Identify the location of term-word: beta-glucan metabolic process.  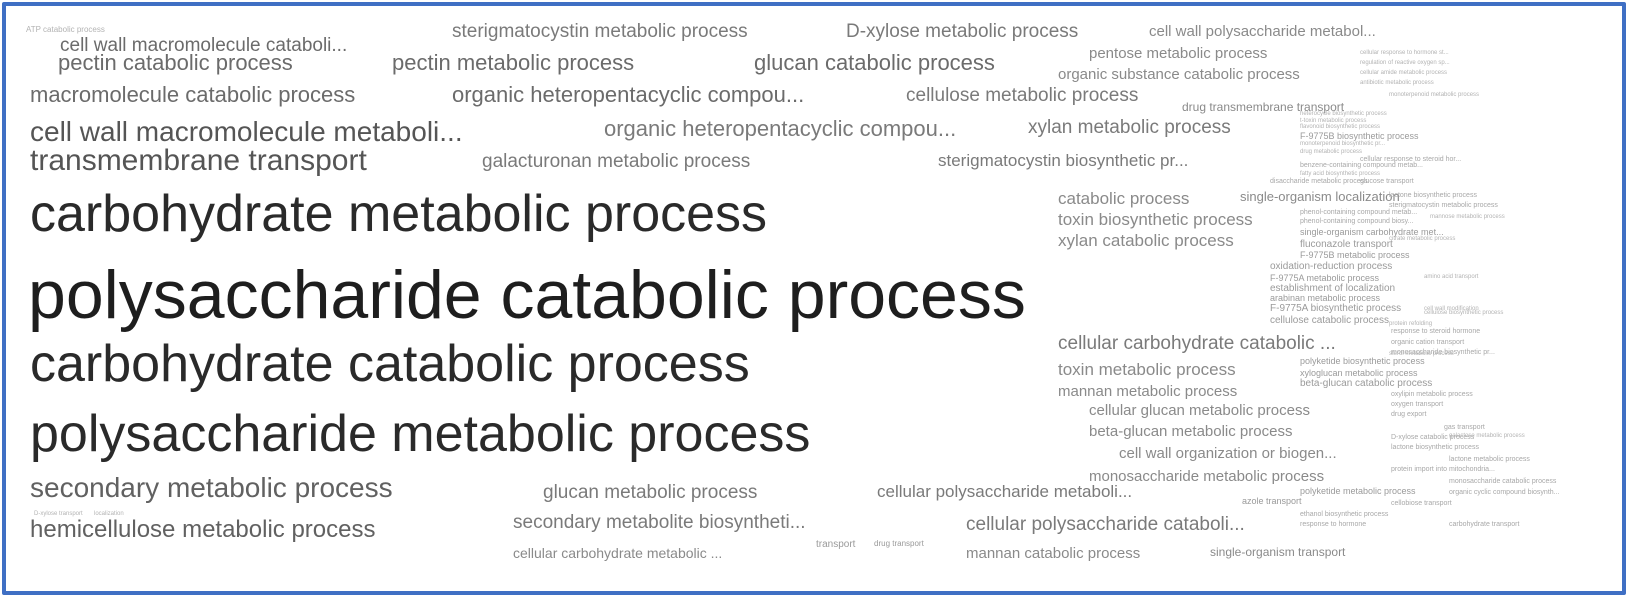
(1191, 431).